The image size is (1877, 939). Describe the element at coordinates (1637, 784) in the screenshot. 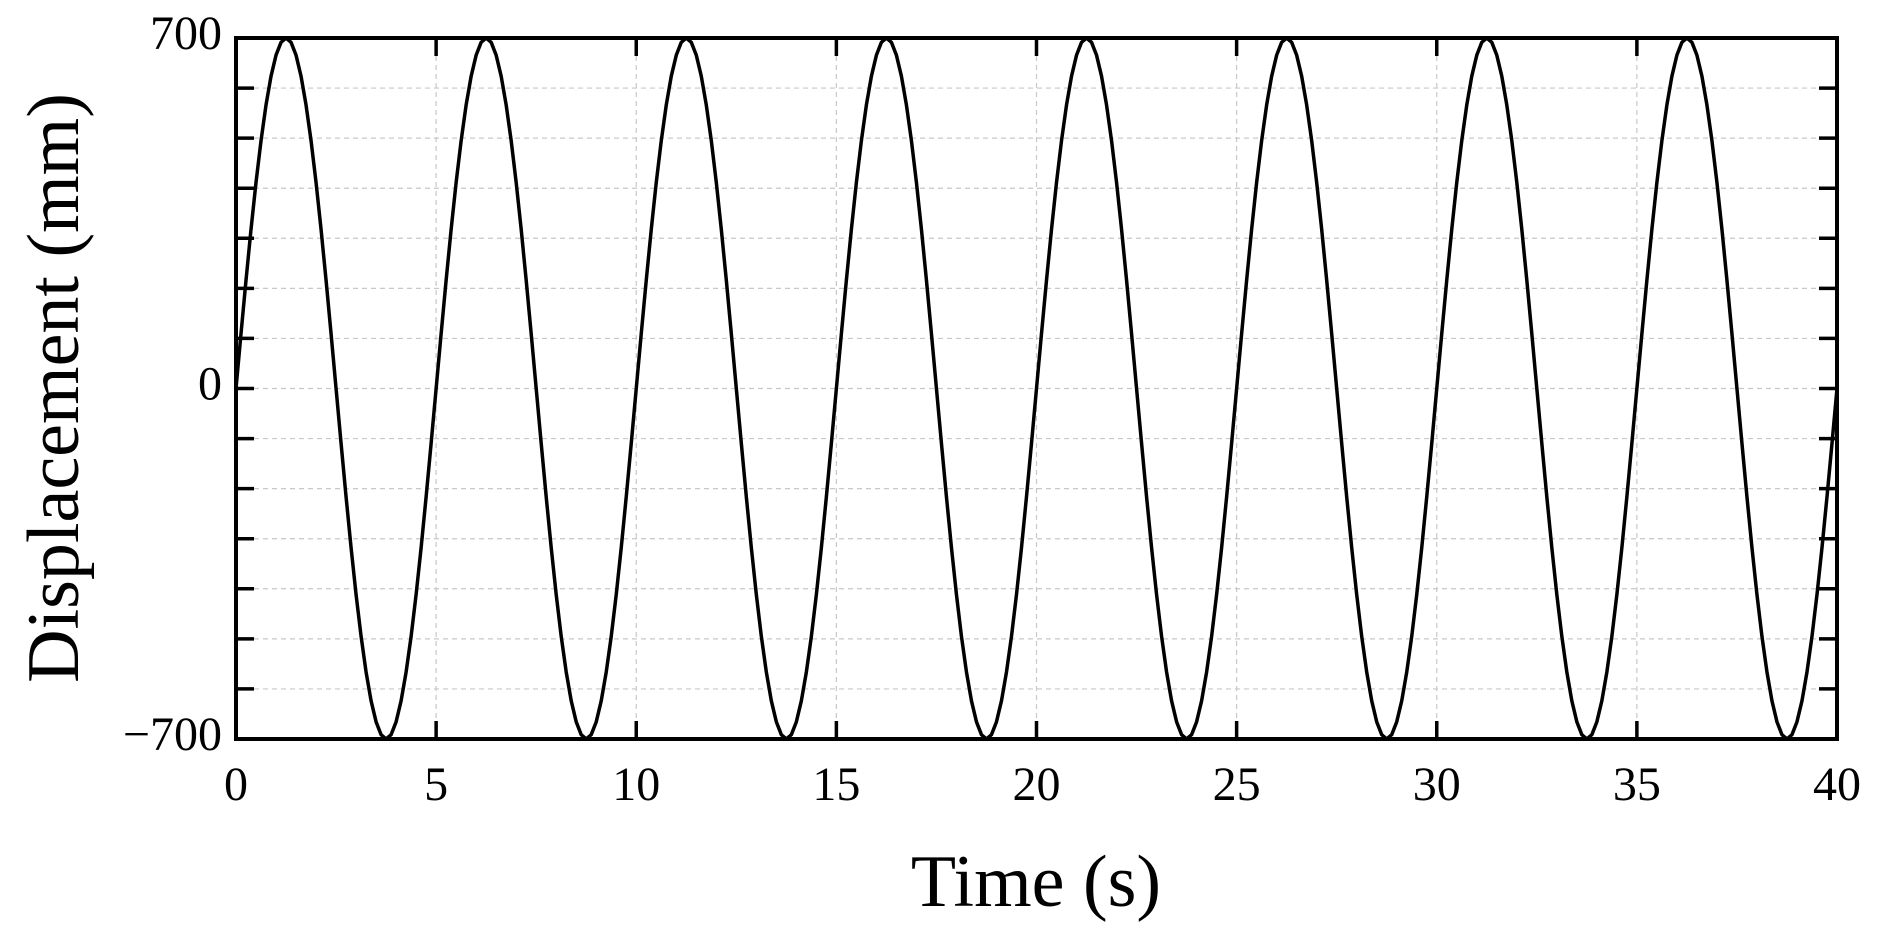

I see `x-tick-label: 35` at that location.